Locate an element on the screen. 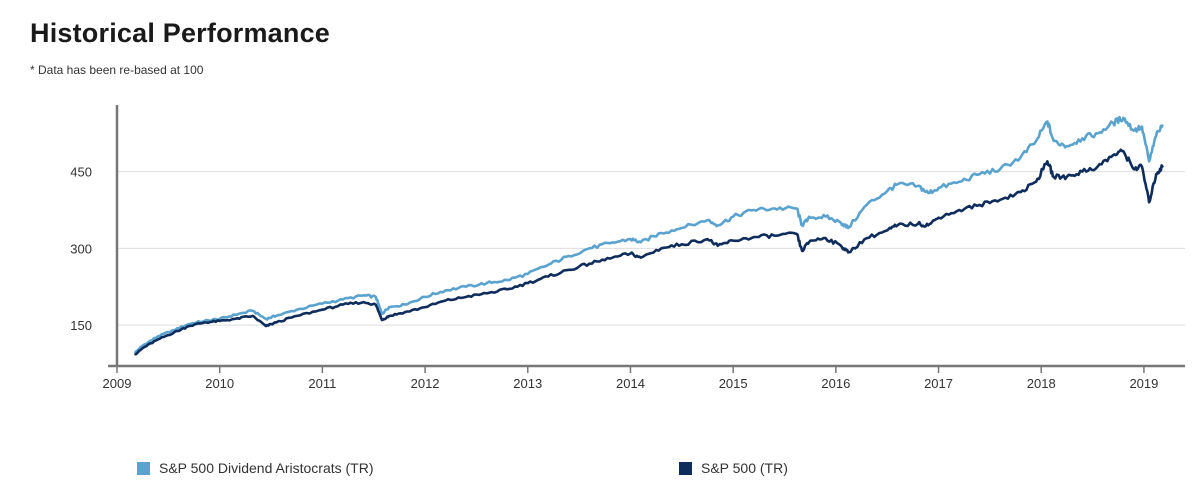 The width and height of the screenshot is (1200, 485). x-tick-label: 2019 is located at coordinates (1143, 383).